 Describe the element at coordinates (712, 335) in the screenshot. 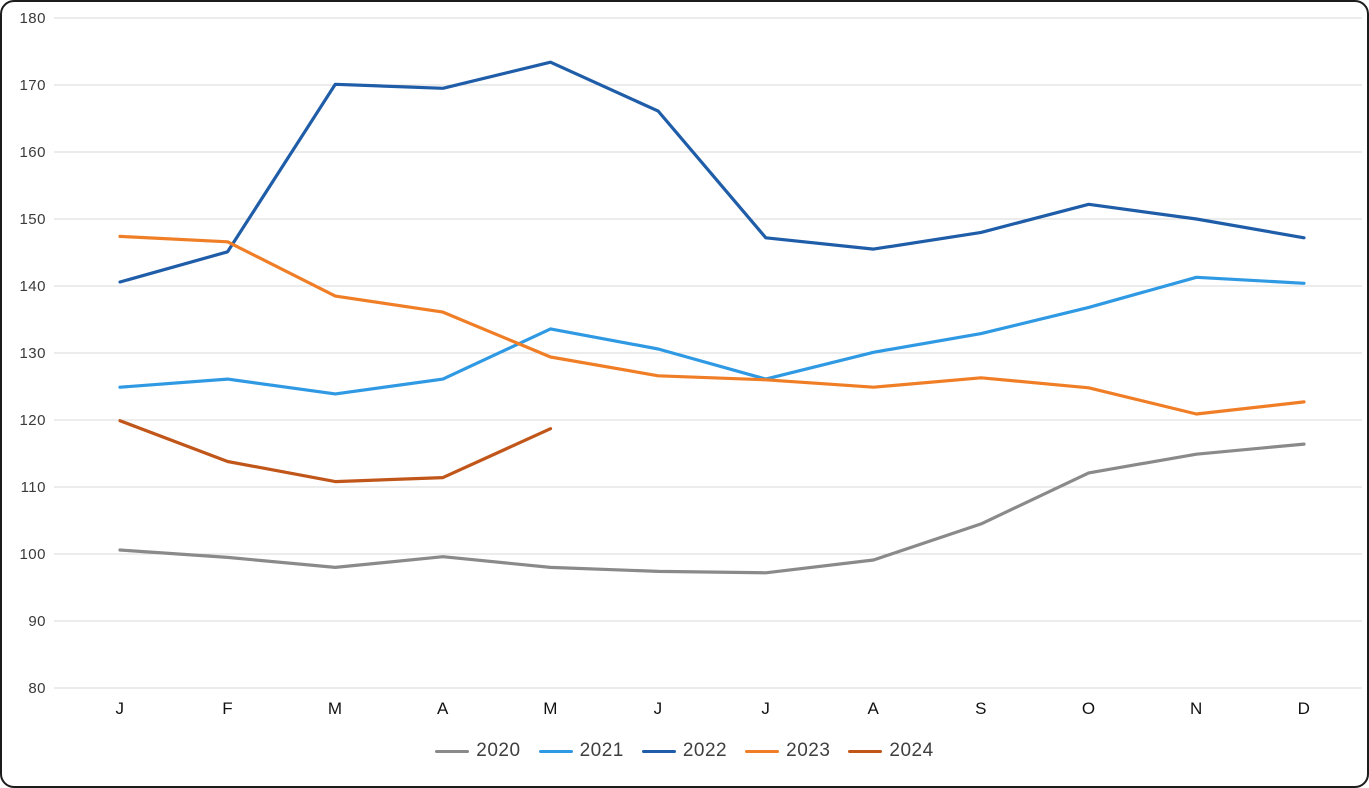

I see `series-line-2021` at that location.